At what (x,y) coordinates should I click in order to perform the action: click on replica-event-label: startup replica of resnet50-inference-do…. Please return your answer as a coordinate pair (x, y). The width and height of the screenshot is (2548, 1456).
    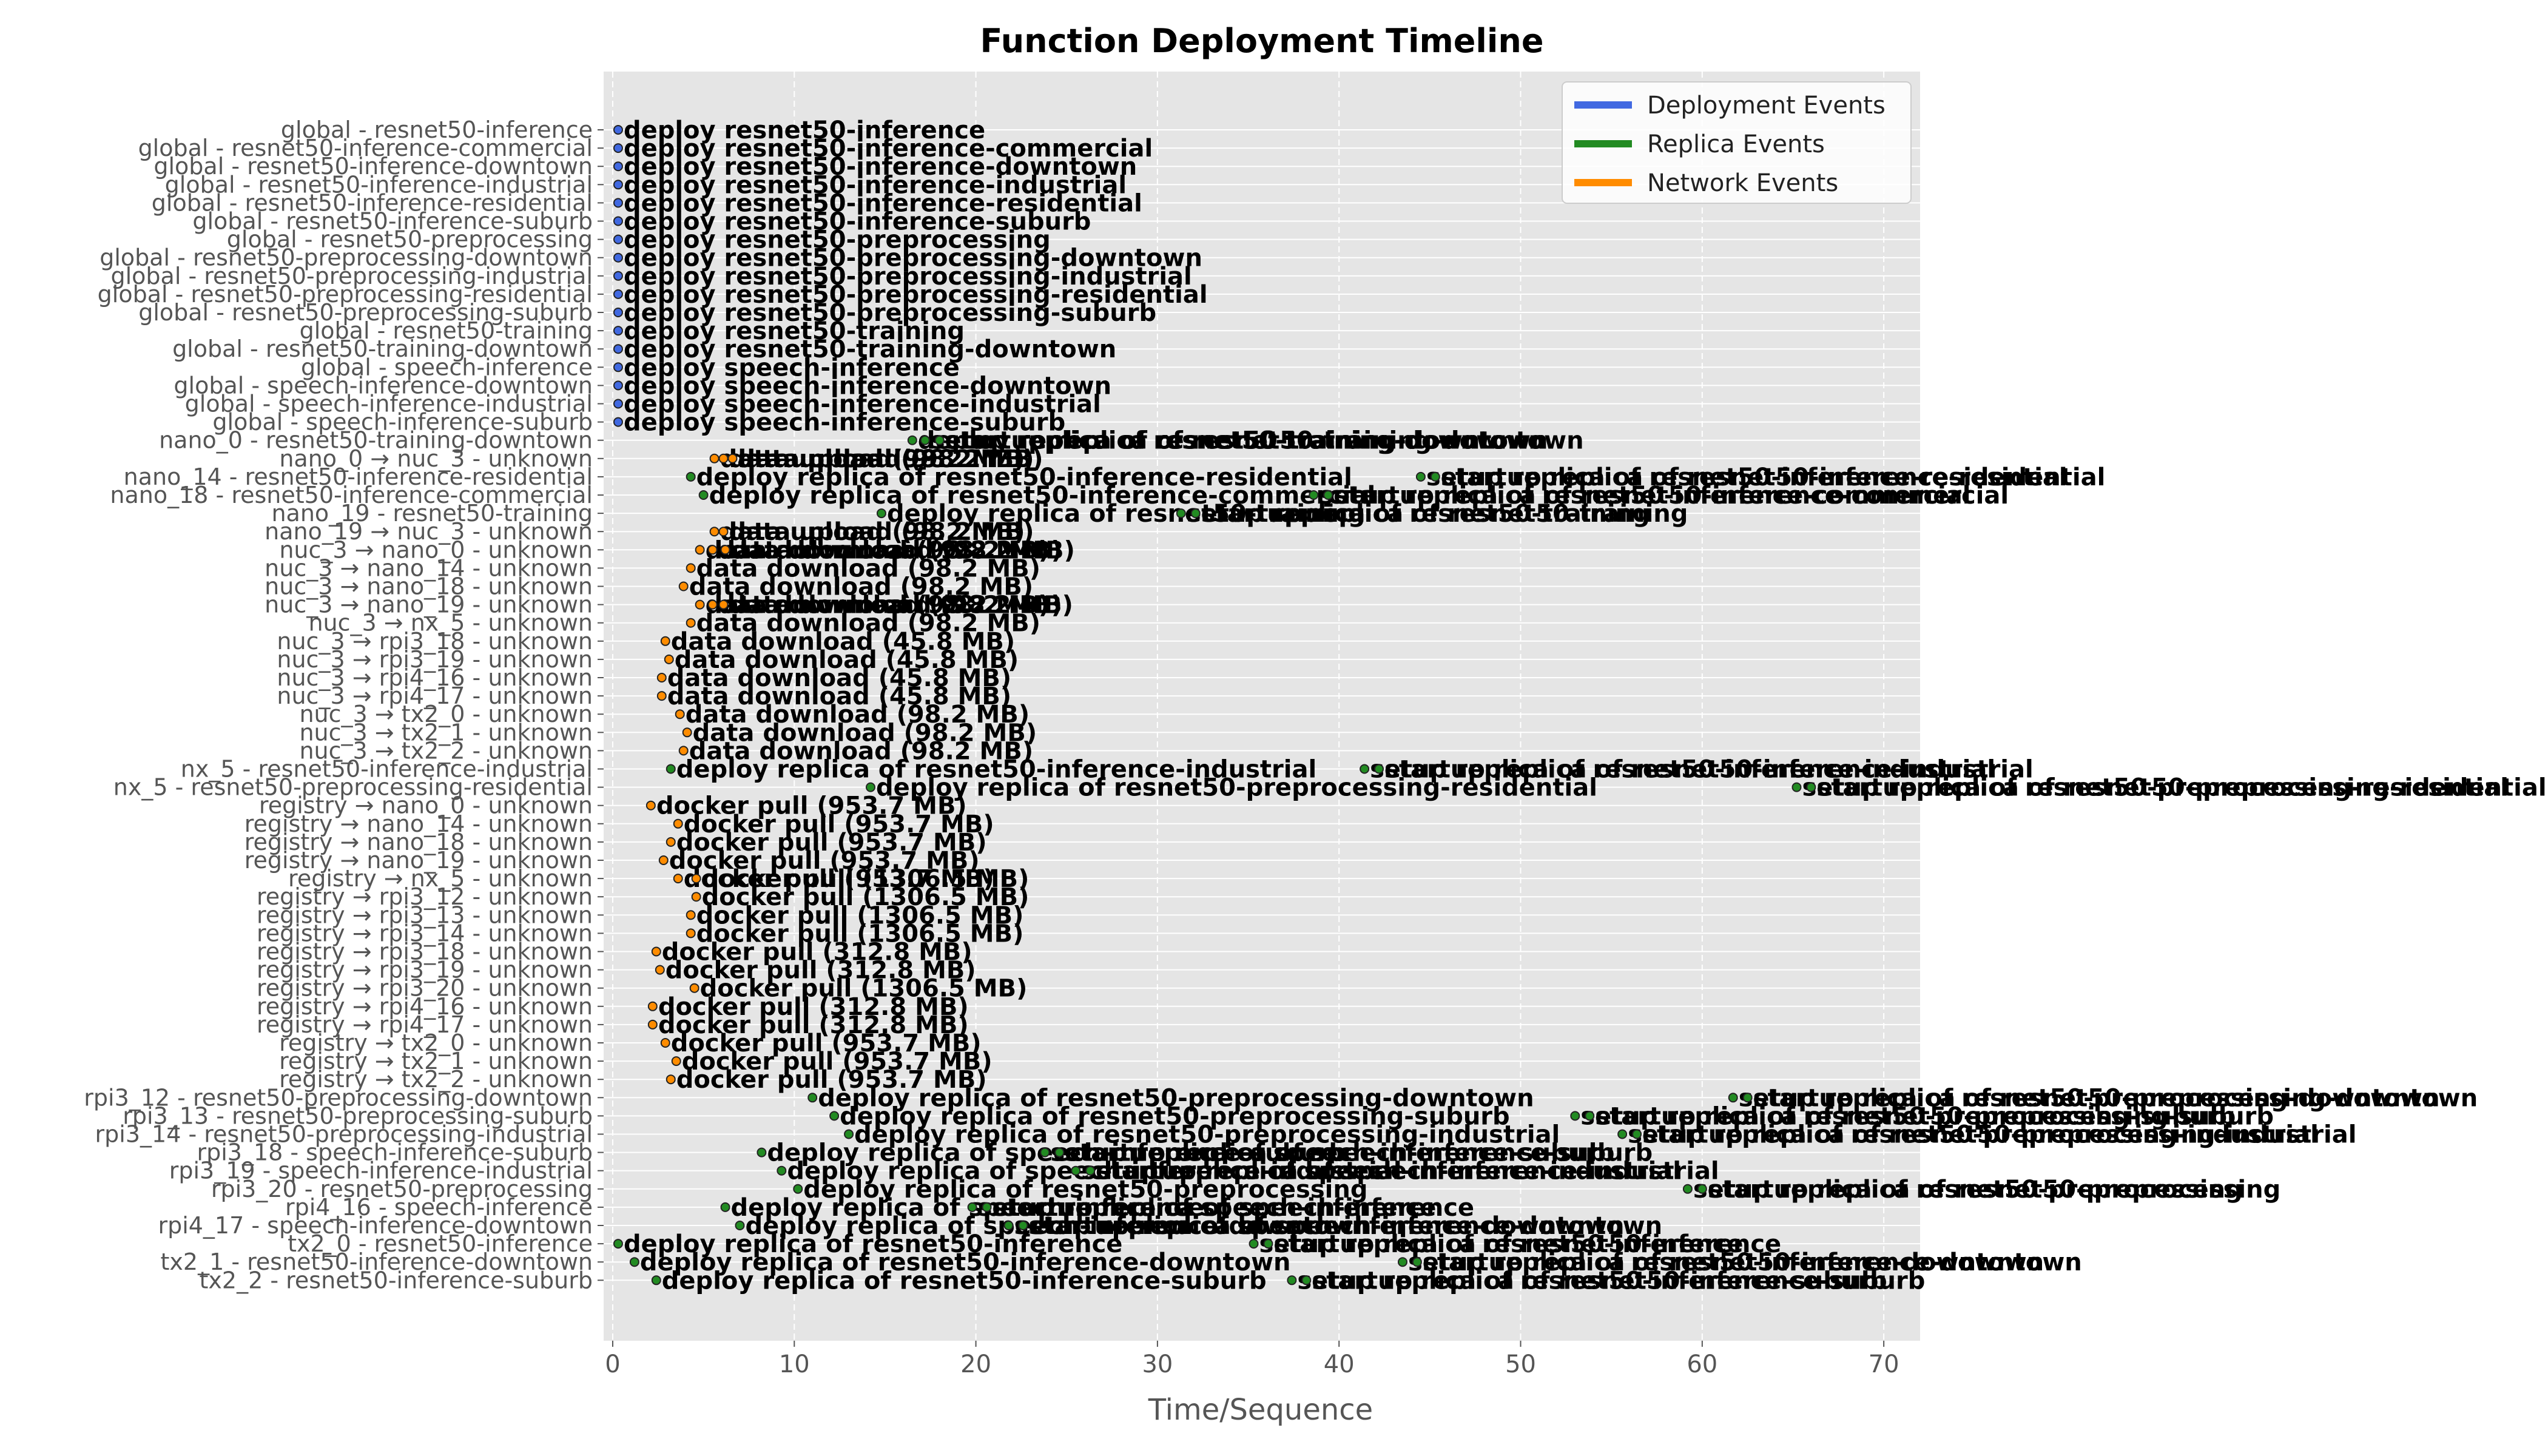
    Looking at the image, I should click on (1752, 1262).